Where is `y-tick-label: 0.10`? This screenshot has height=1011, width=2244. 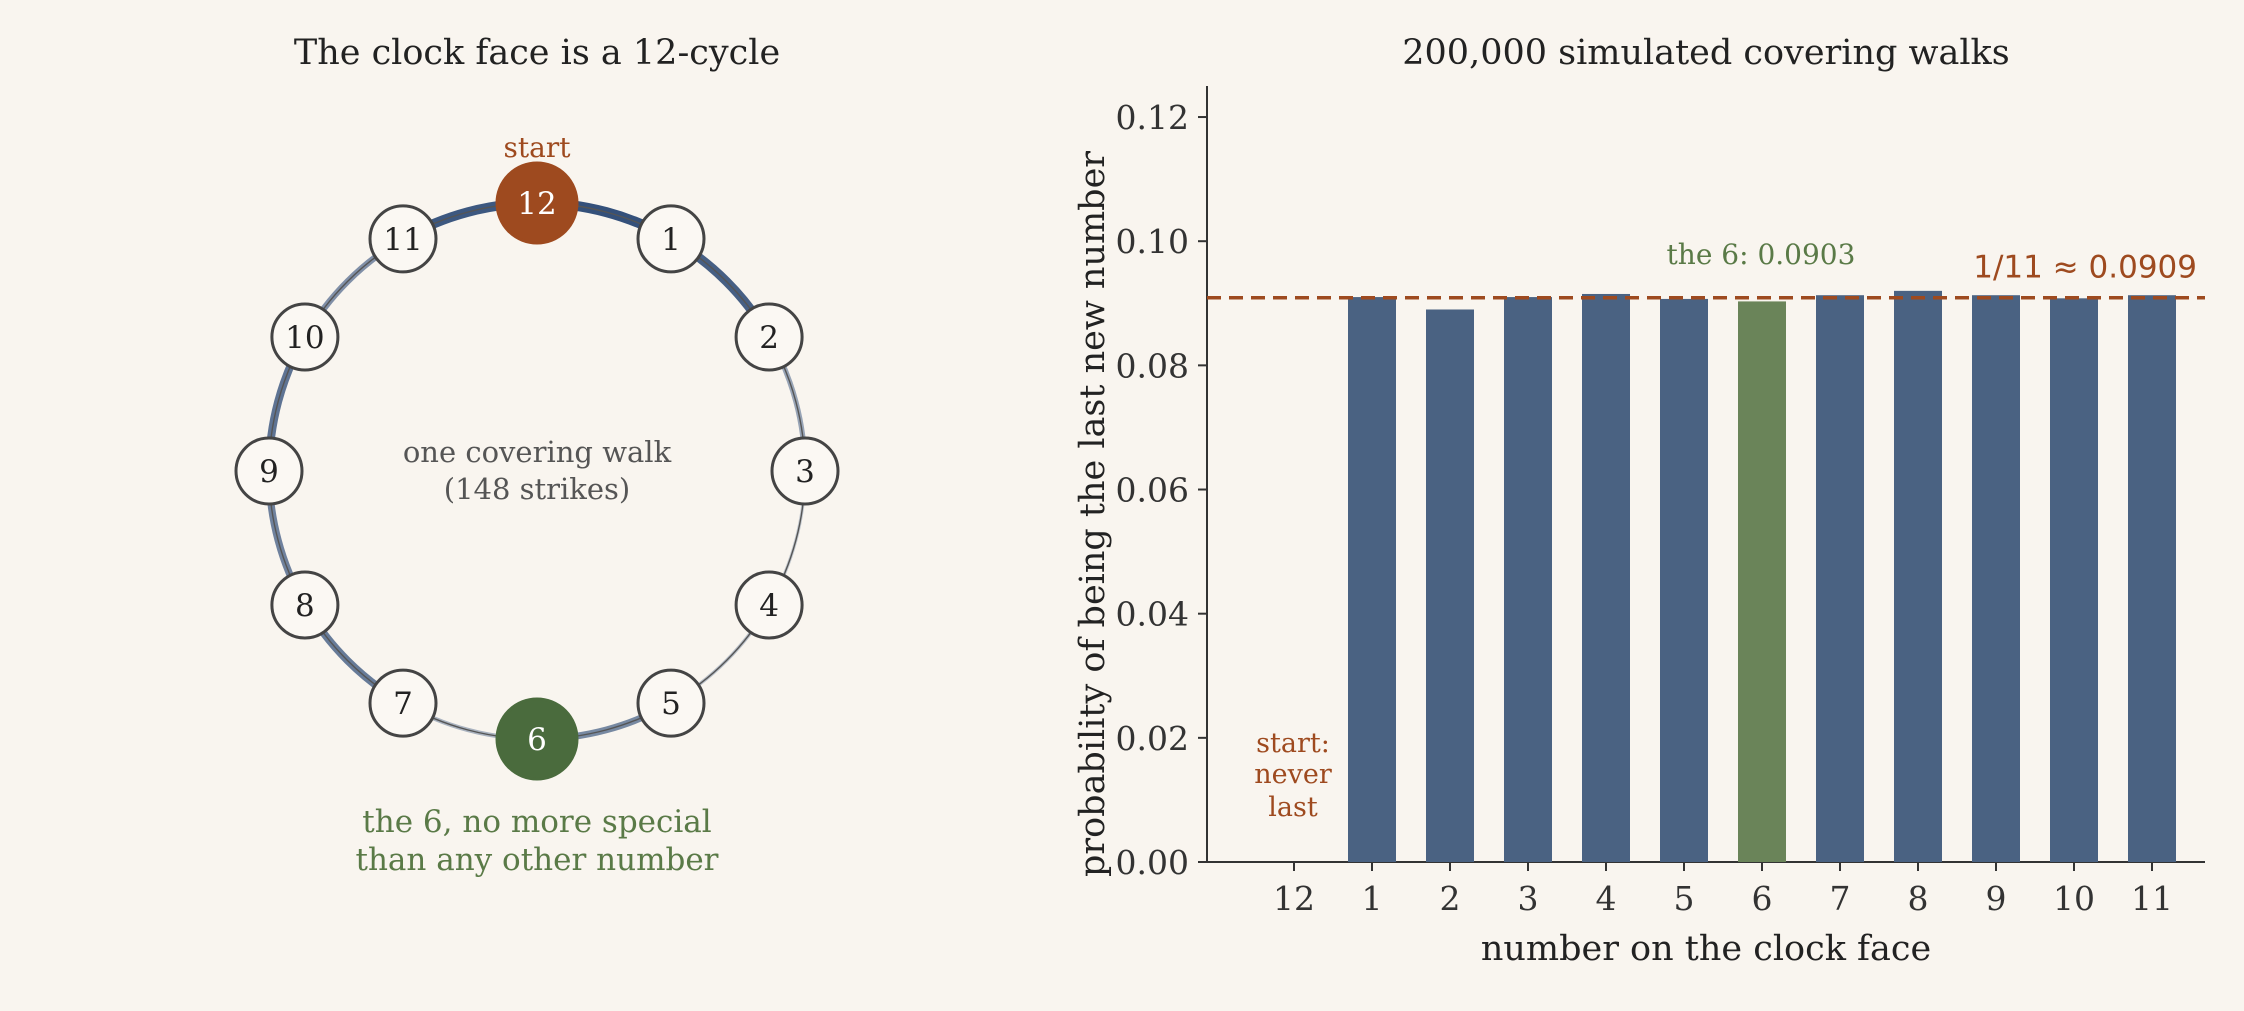 y-tick-label: 0.10 is located at coordinates (1152, 241).